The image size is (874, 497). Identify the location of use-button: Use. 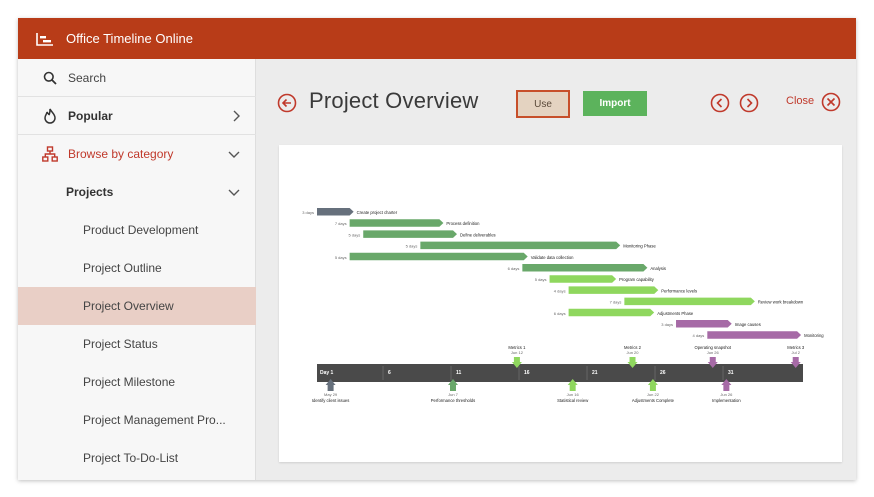
(543, 104).